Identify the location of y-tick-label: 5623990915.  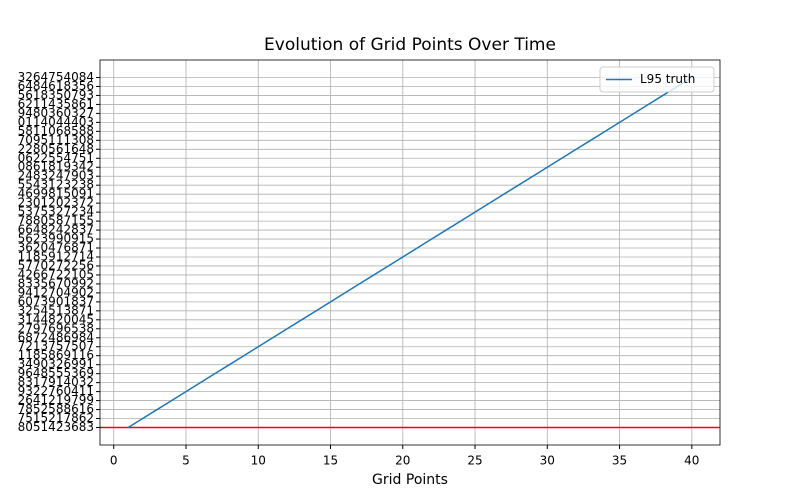
(56, 239).